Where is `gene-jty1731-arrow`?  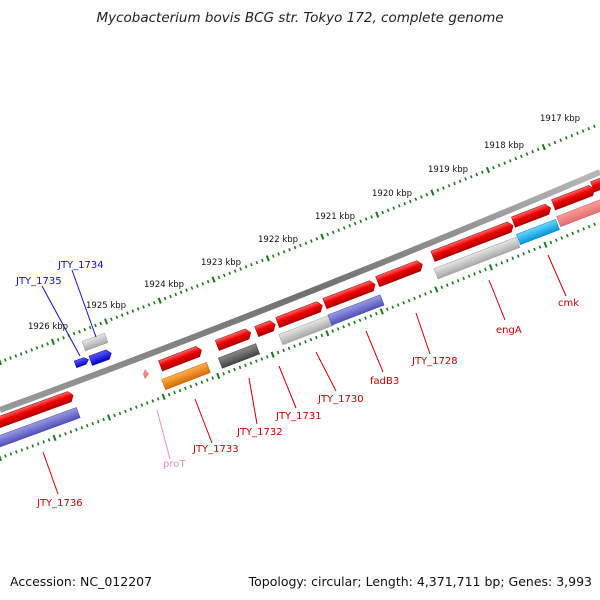 gene-jty1731-arrow is located at coordinates (266, 328).